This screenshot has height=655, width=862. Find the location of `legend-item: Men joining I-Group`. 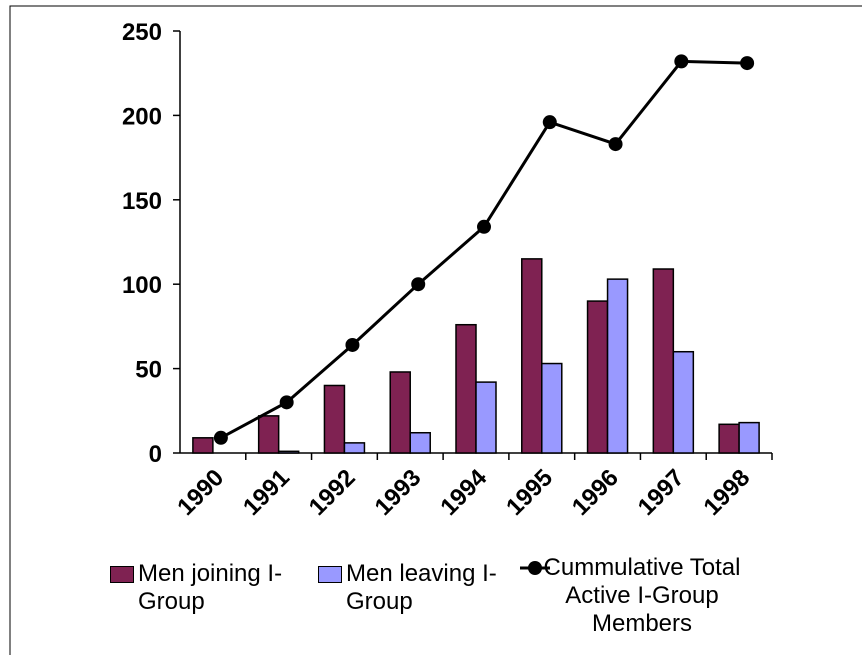

legend-item: Men joining I-Group is located at coordinates (205, 588).